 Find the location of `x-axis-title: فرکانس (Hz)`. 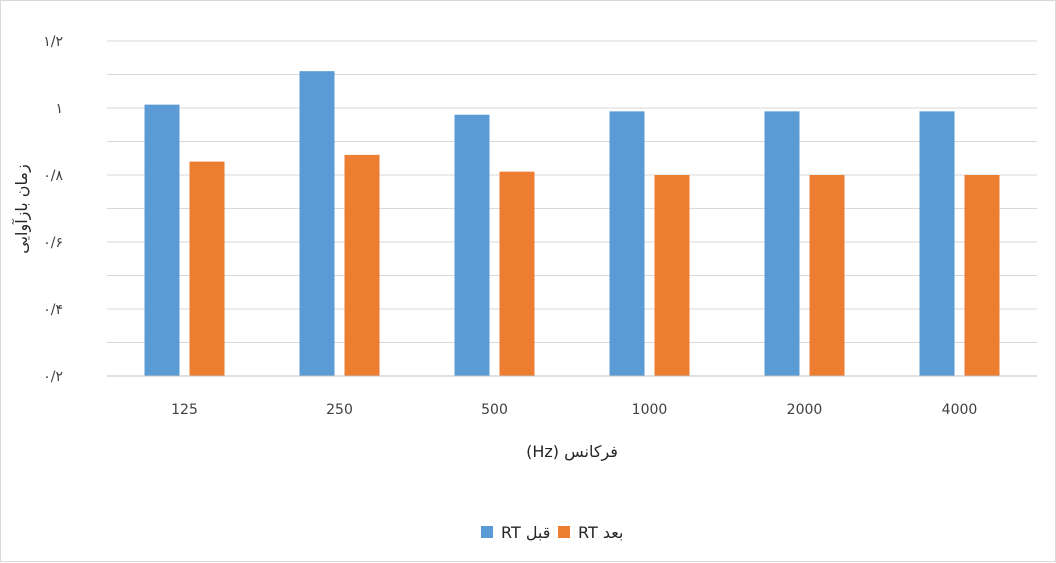

x-axis-title: فرکانس (Hz) is located at coordinates (572, 452).